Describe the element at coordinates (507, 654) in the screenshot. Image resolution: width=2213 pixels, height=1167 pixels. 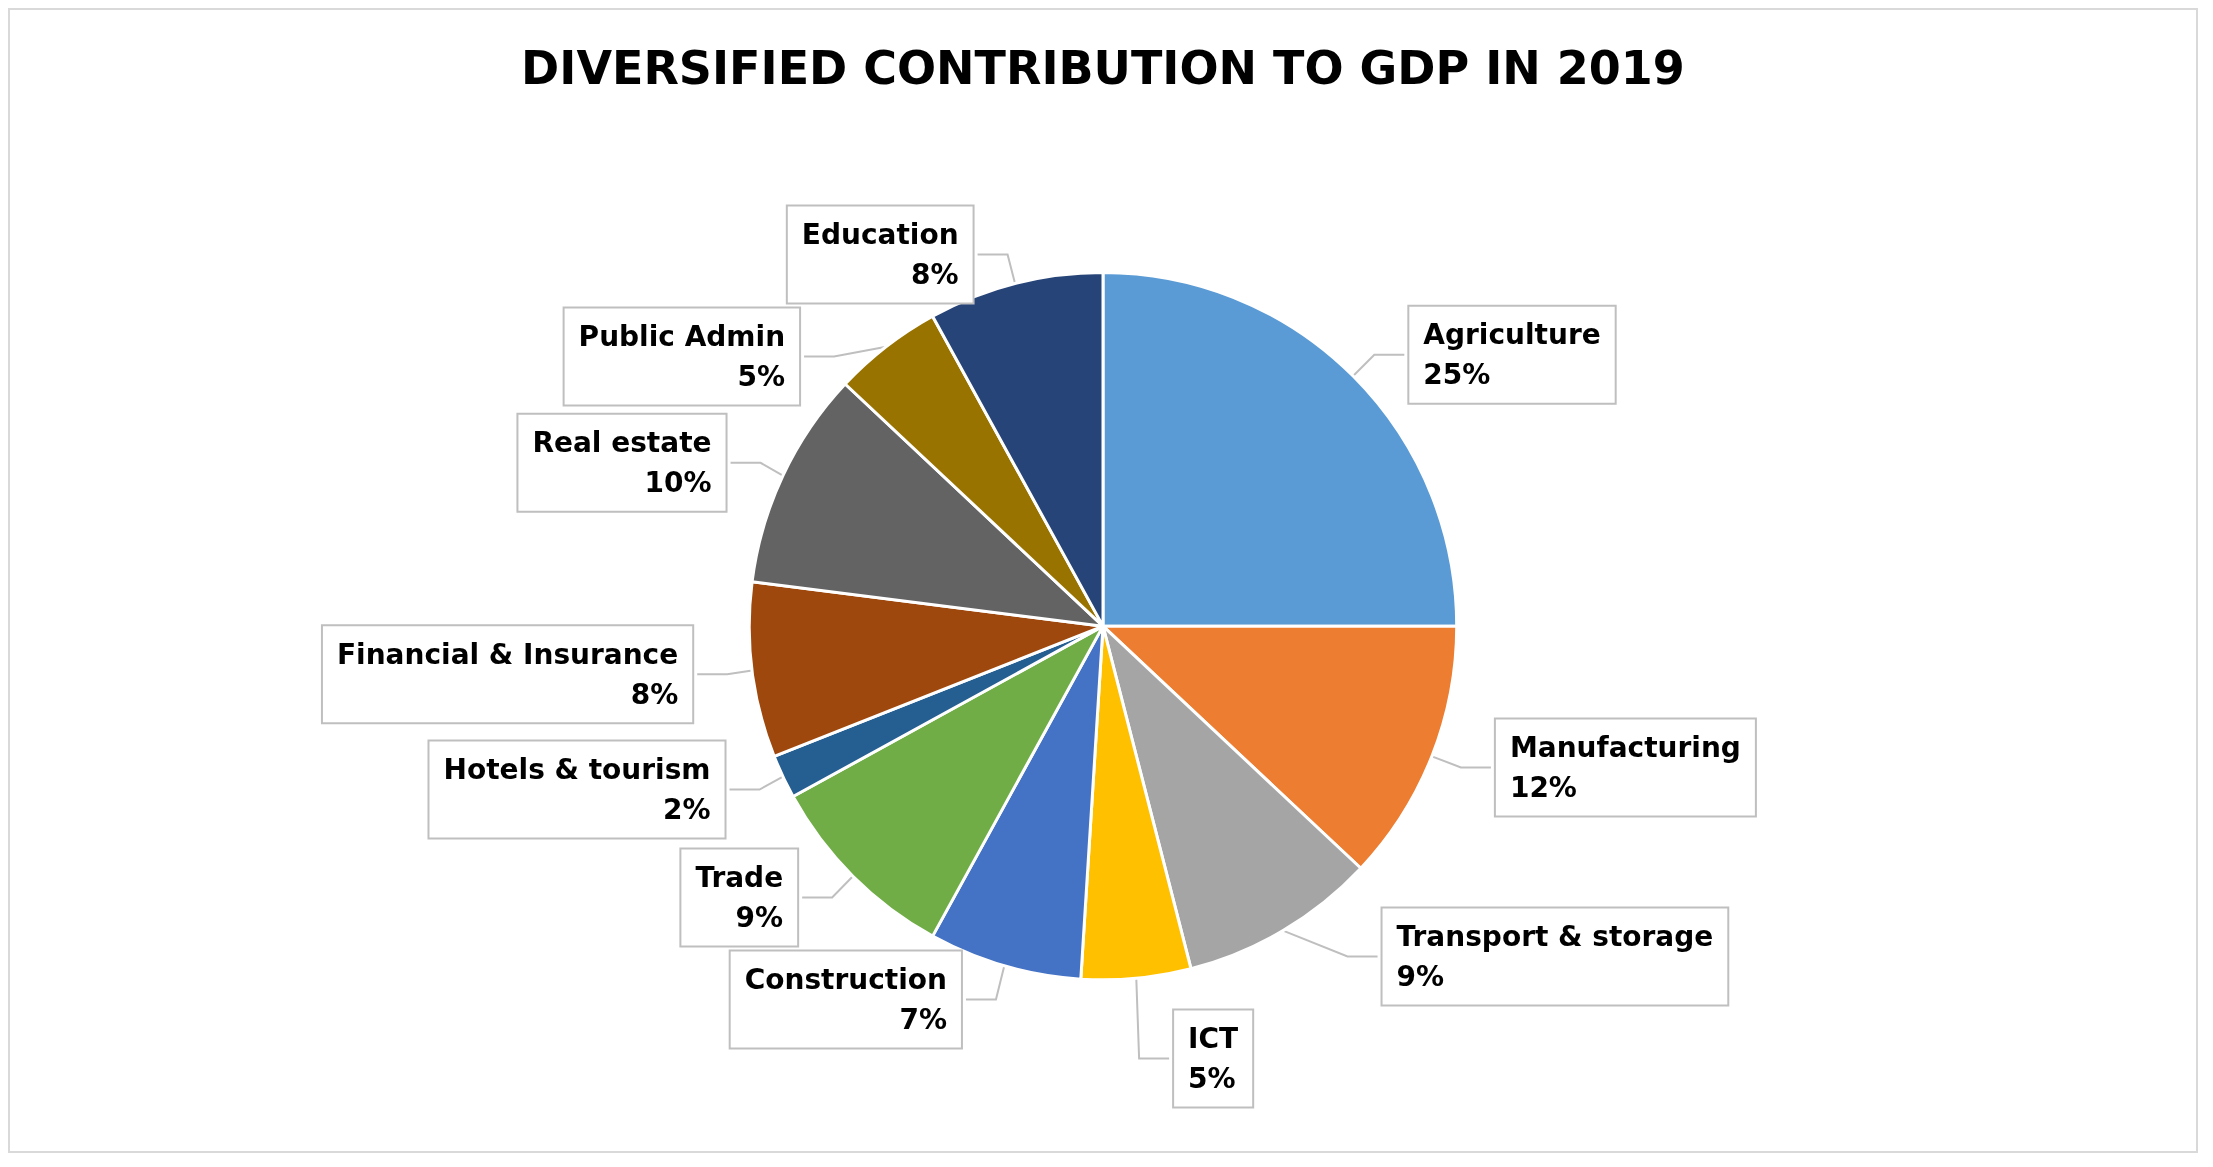
I see `slice-label: Financial & Insurance` at that location.